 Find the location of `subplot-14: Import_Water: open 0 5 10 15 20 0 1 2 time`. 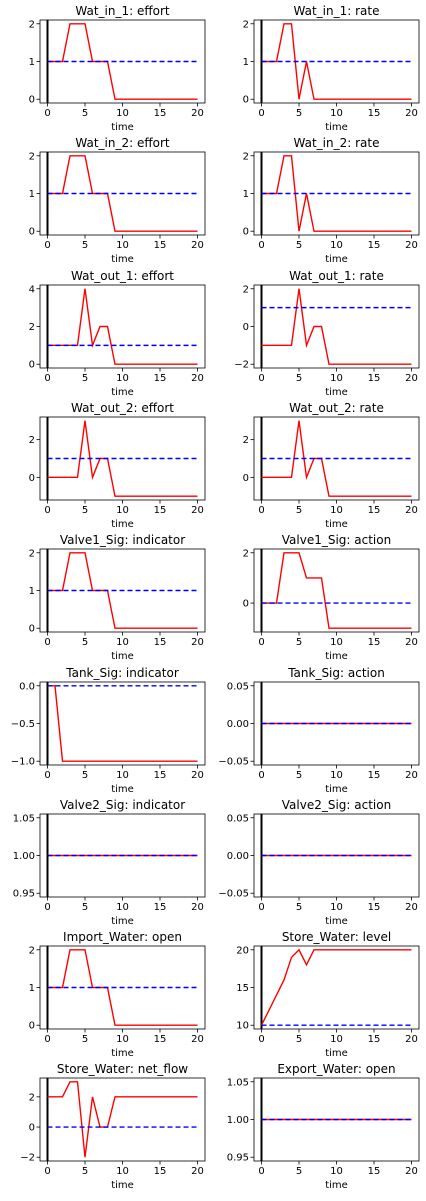

subplot-14: Import_Water: open 0 5 10 15 20 0 1 2 time is located at coordinates (117, 994).